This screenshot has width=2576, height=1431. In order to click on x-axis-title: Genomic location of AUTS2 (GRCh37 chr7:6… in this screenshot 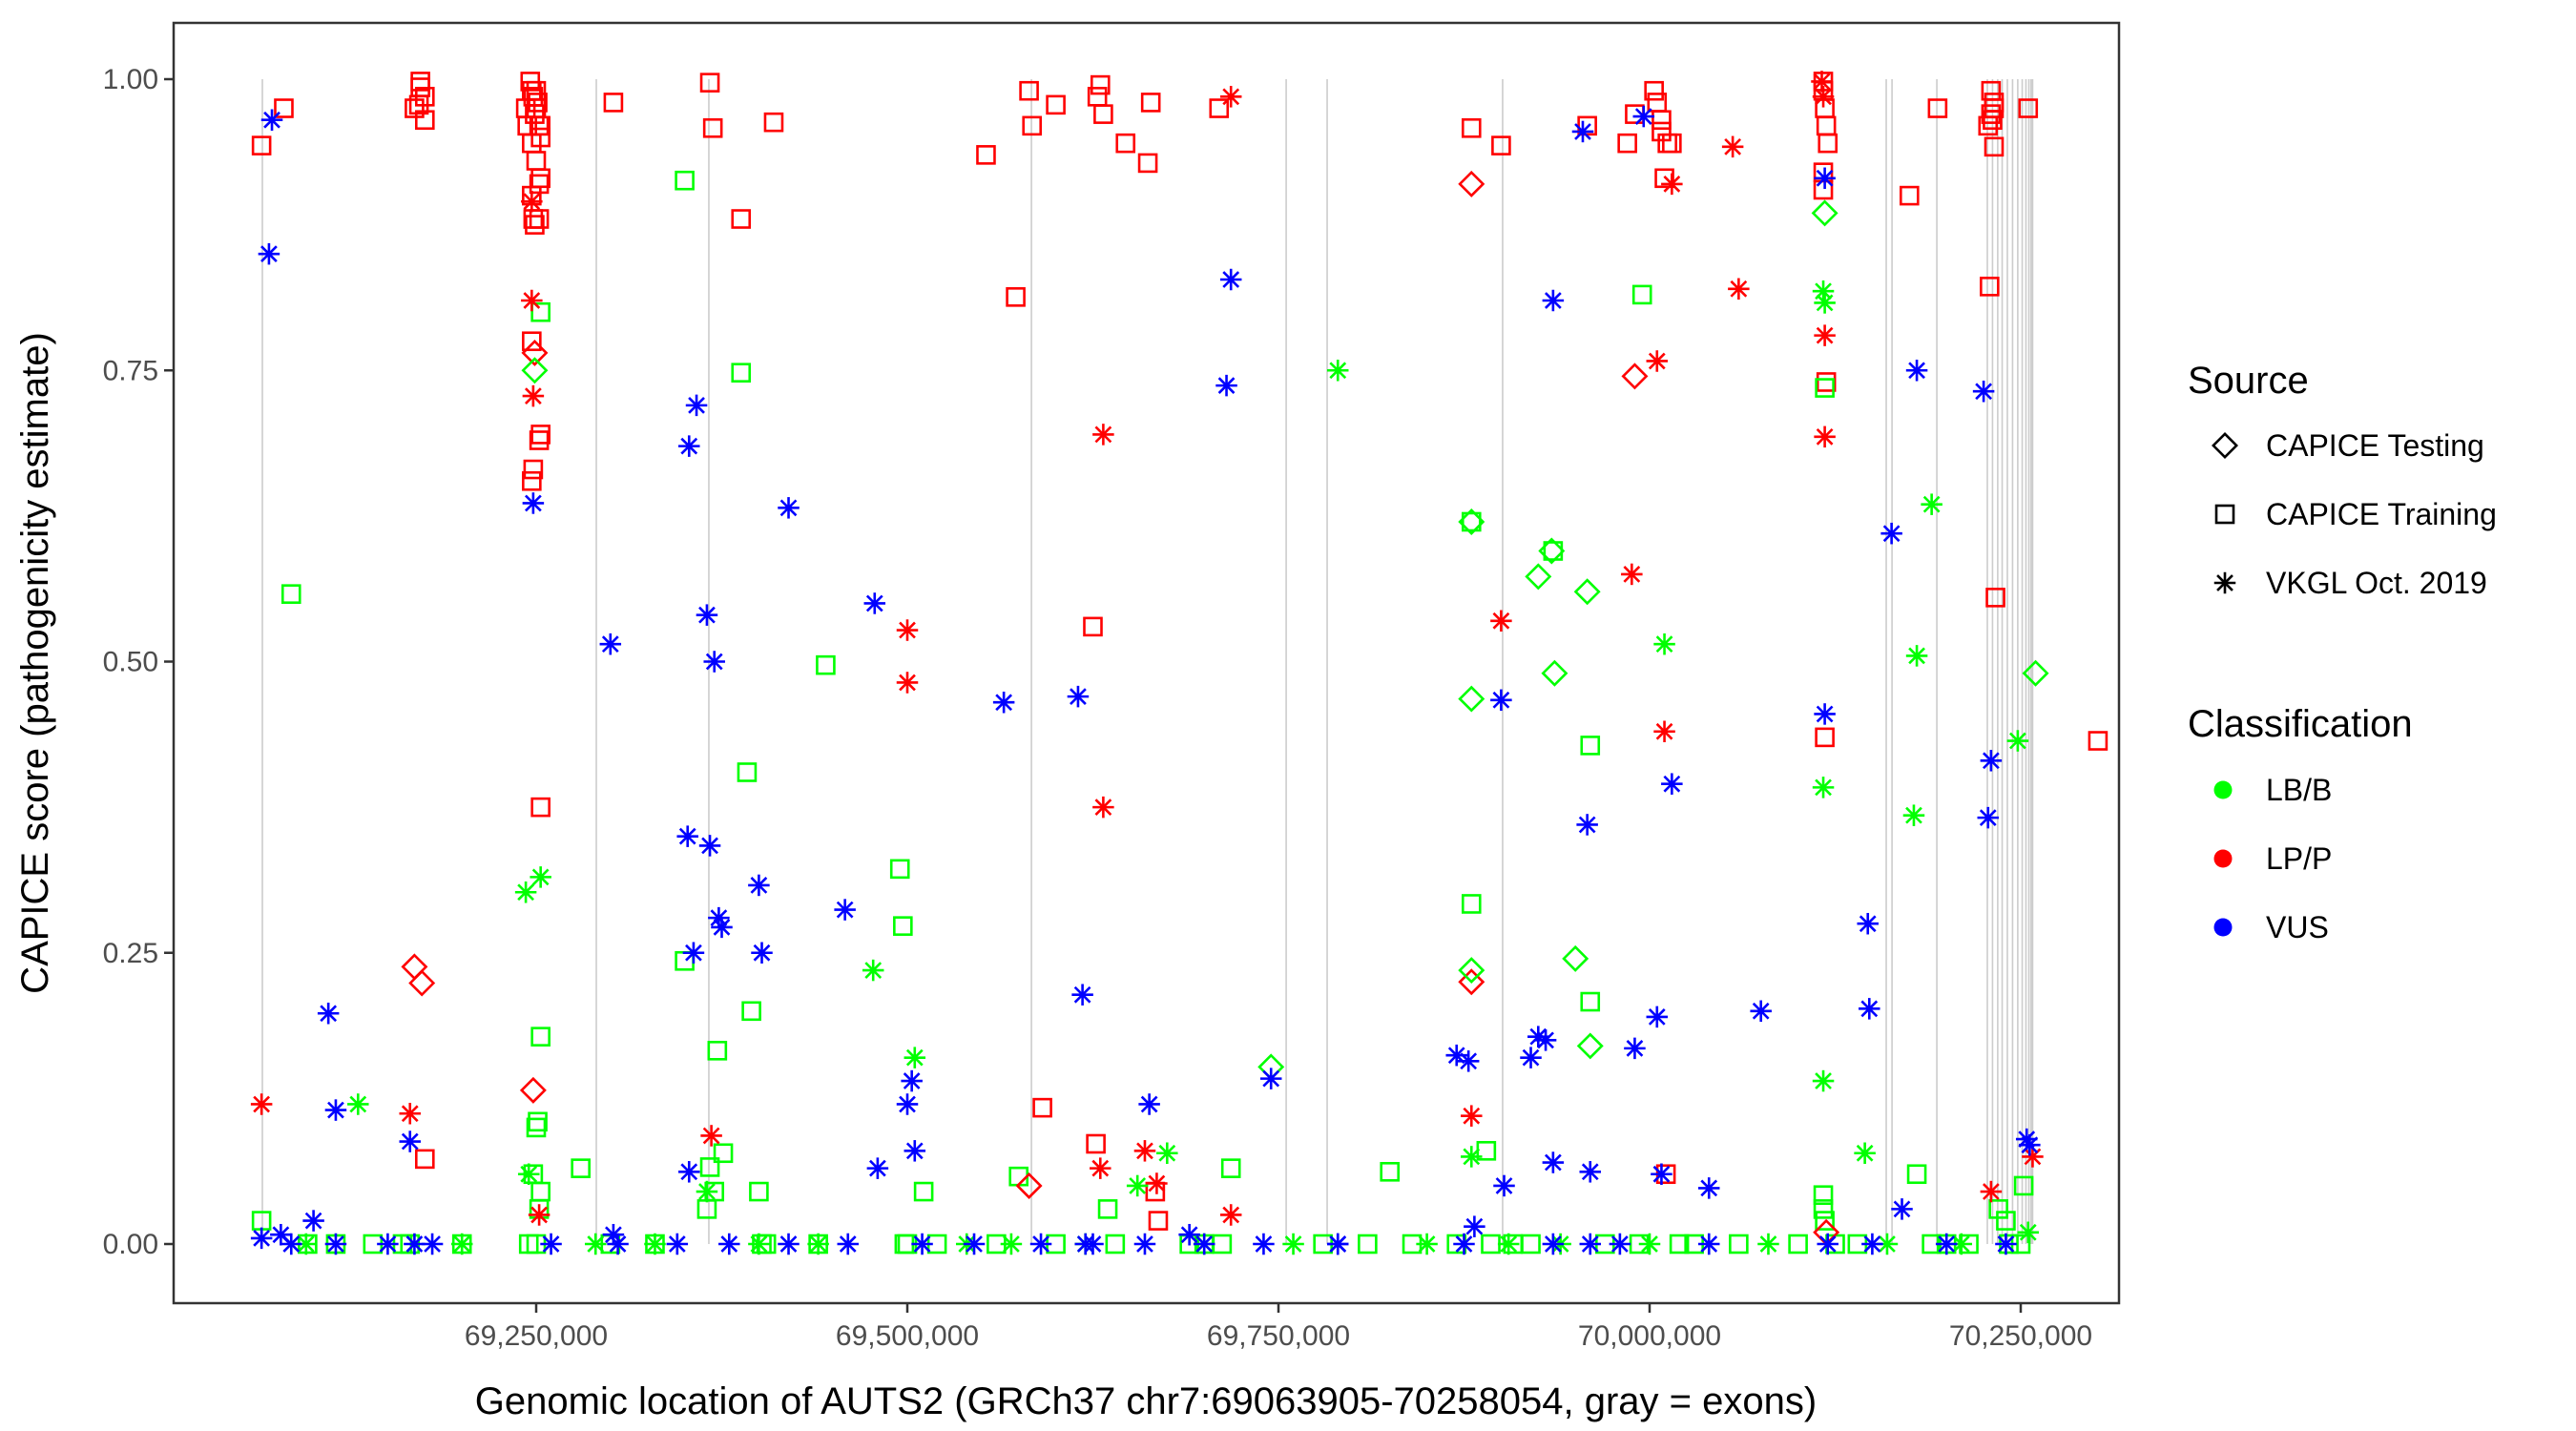, I will do `click(1146, 1401)`.